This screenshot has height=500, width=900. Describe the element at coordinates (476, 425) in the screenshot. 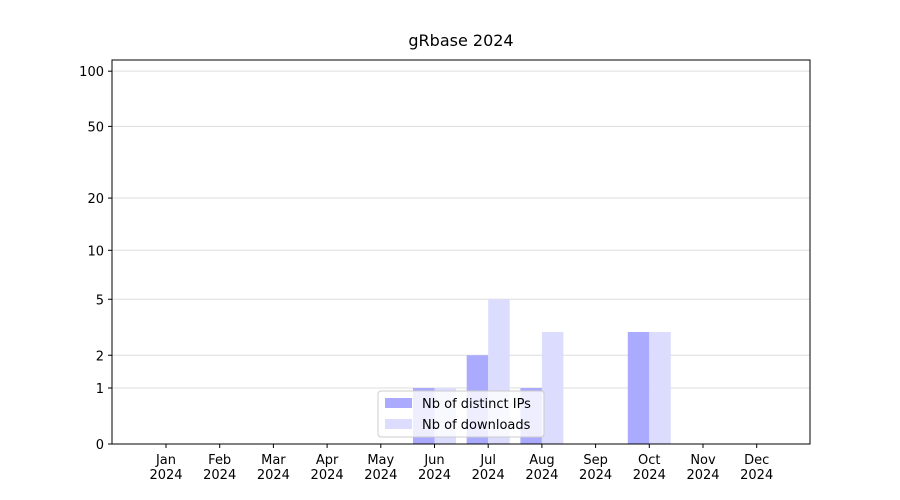

I see `legend-label: Nb of downloads` at that location.